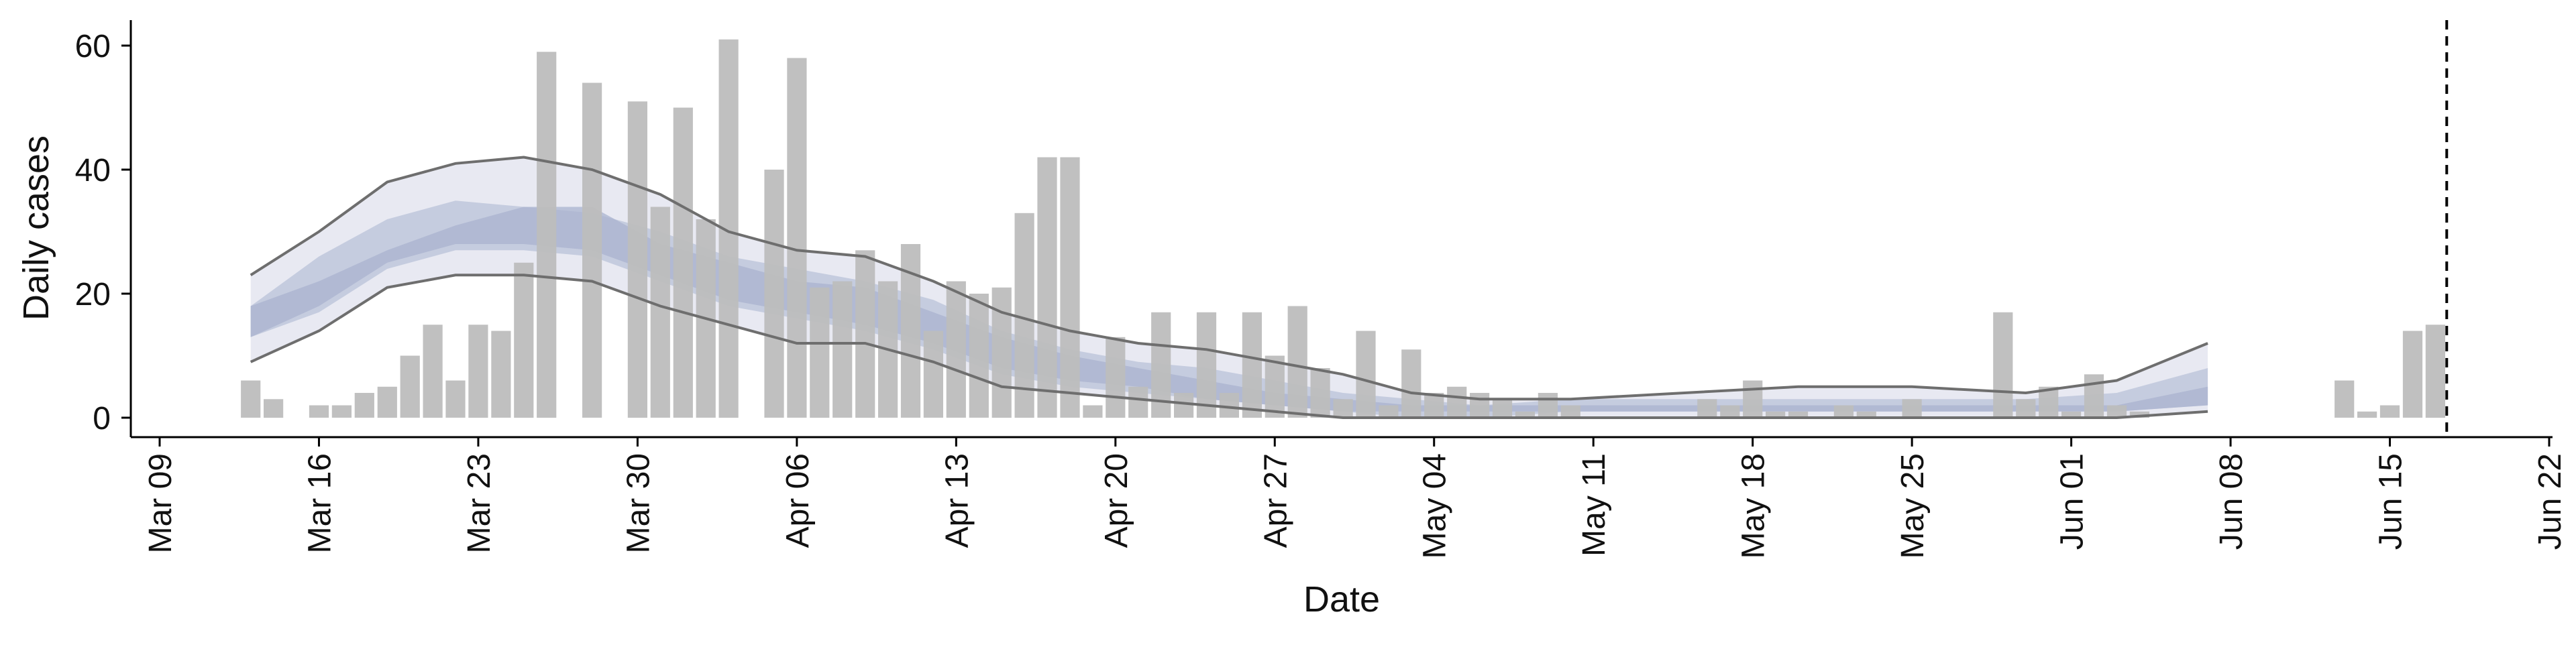 This screenshot has height=647, width=2576. What do you see at coordinates (798, 501) in the screenshot?
I see `x-tick-label: Apr 06` at bounding box center [798, 501].